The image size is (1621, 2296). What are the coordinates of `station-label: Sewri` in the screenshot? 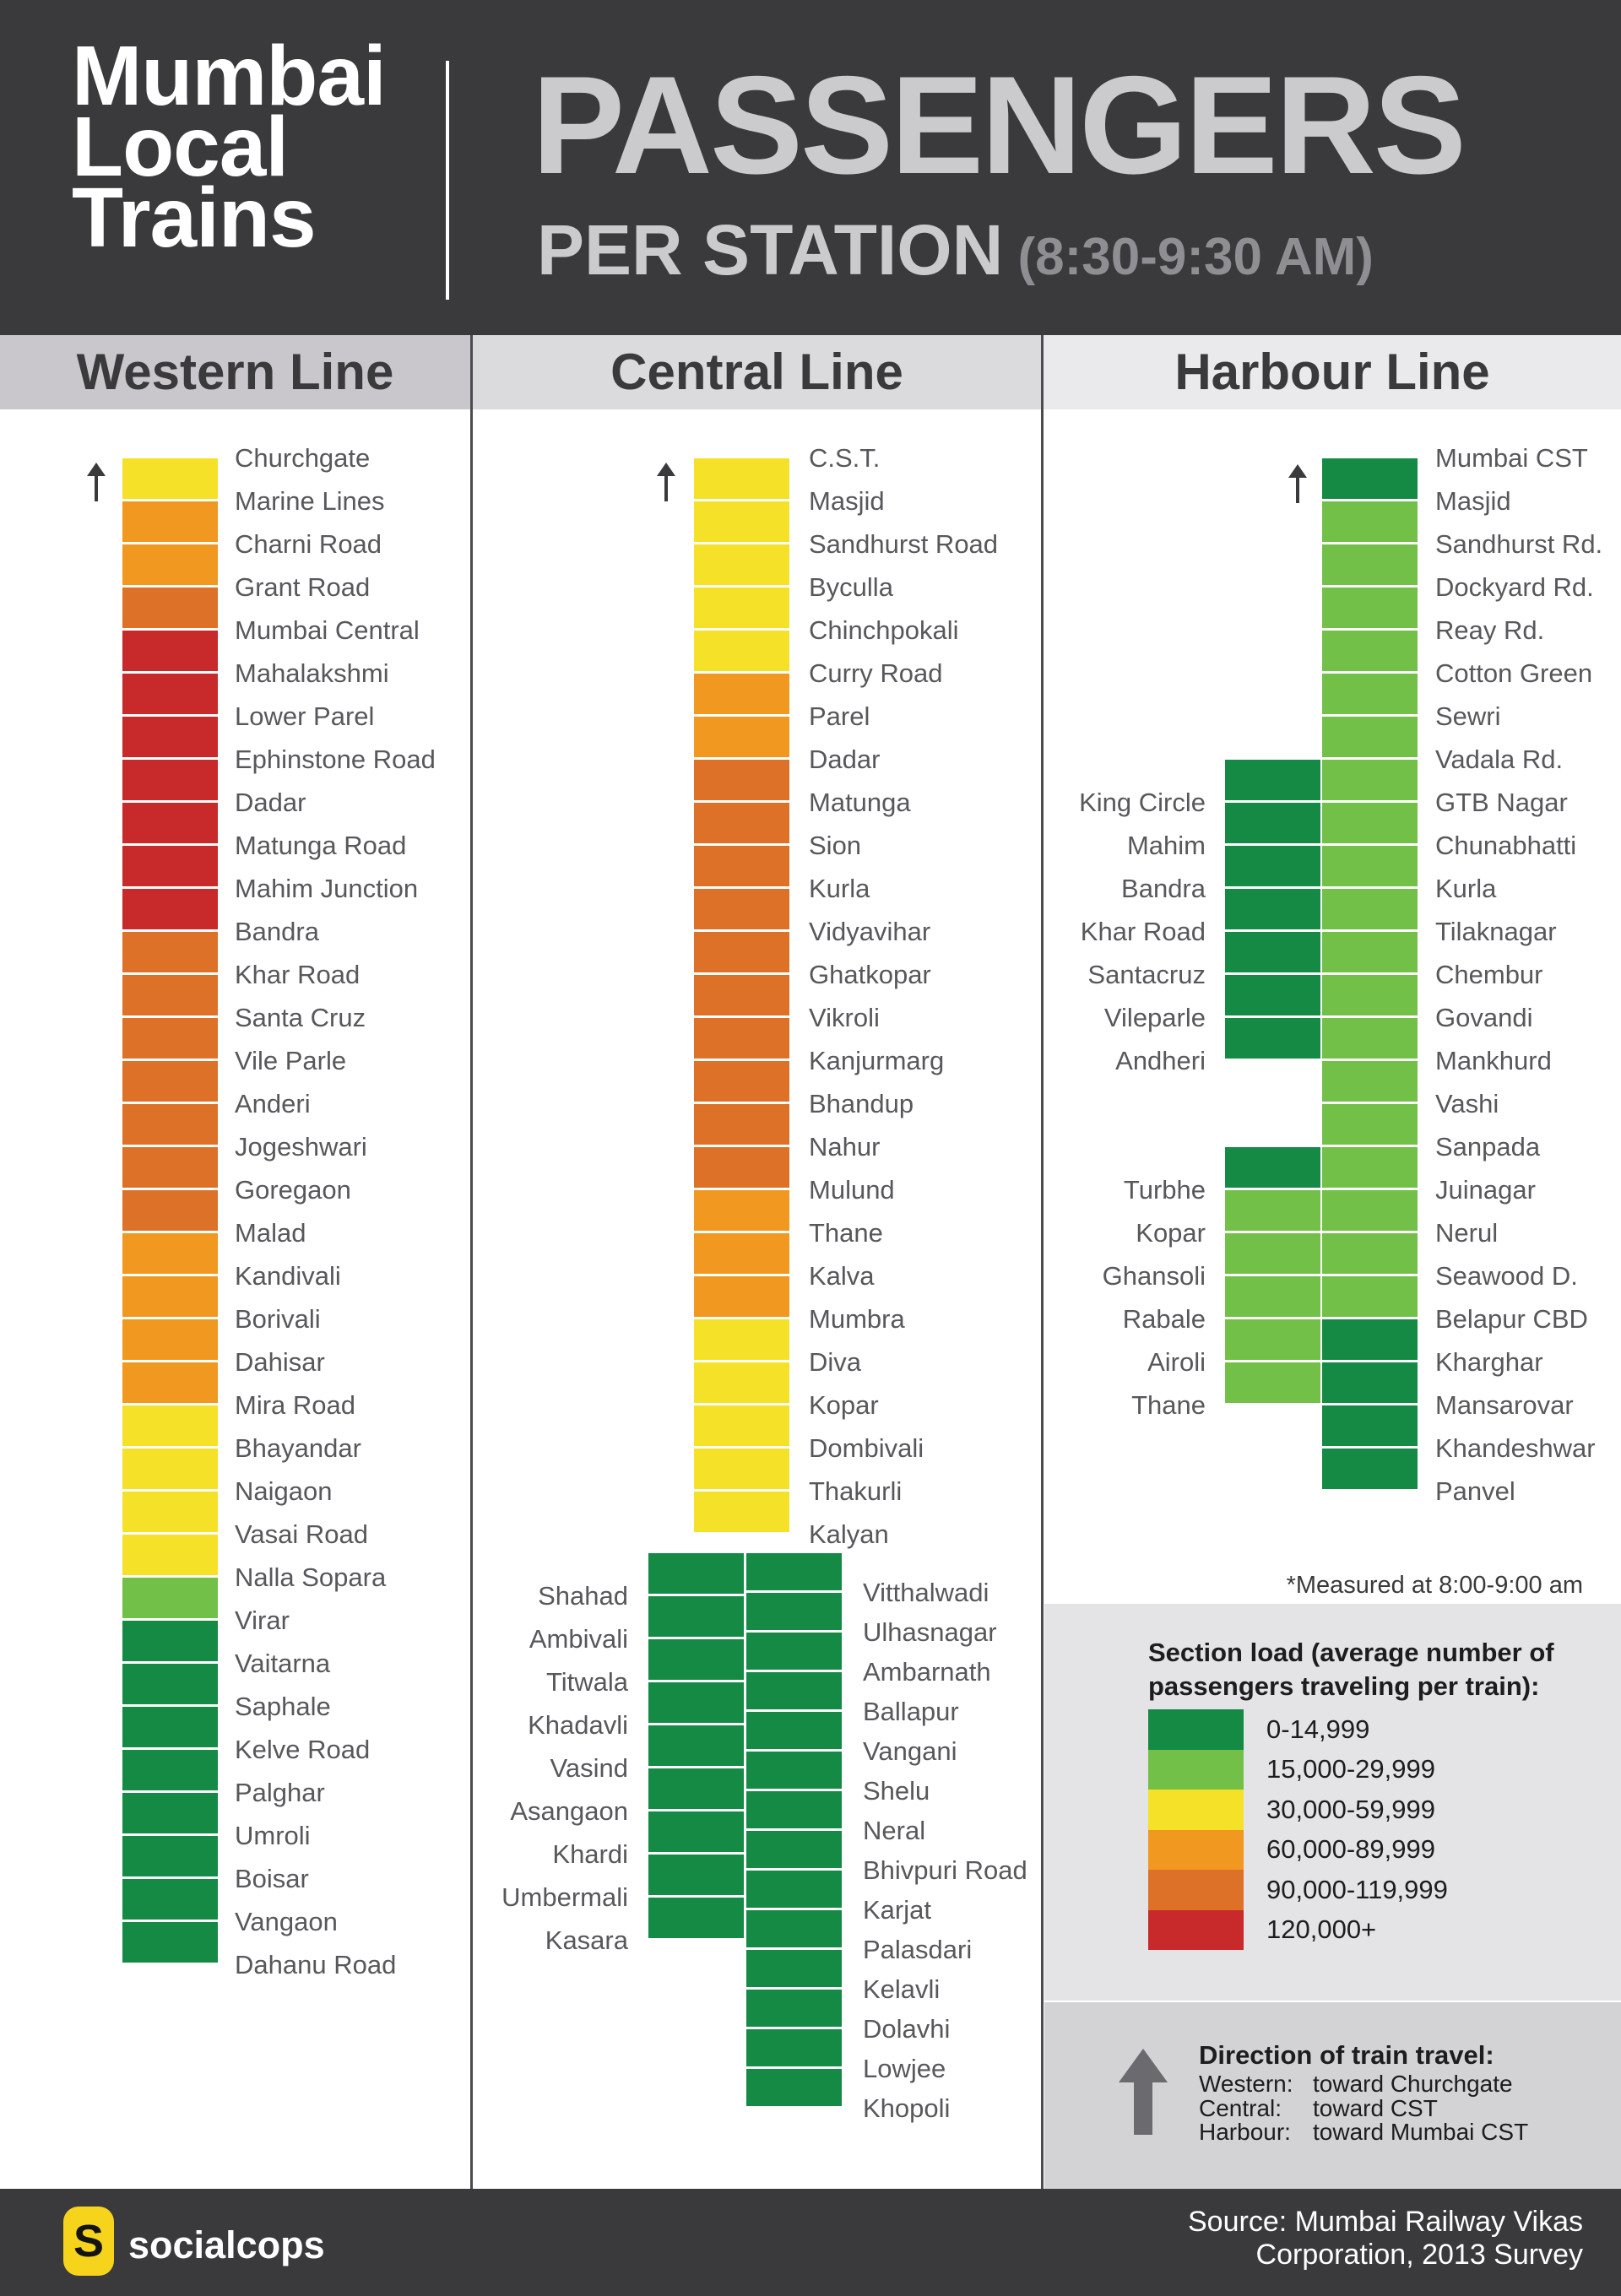 It's located at (1468, 716).